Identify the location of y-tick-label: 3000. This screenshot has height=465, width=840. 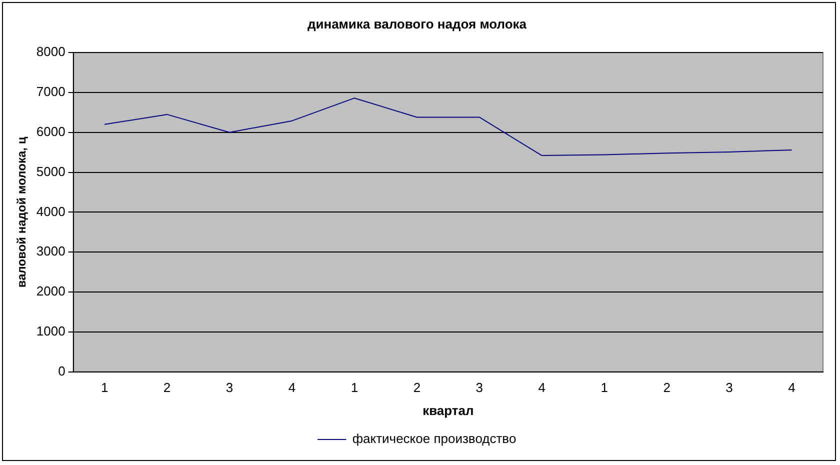
(51, 251).